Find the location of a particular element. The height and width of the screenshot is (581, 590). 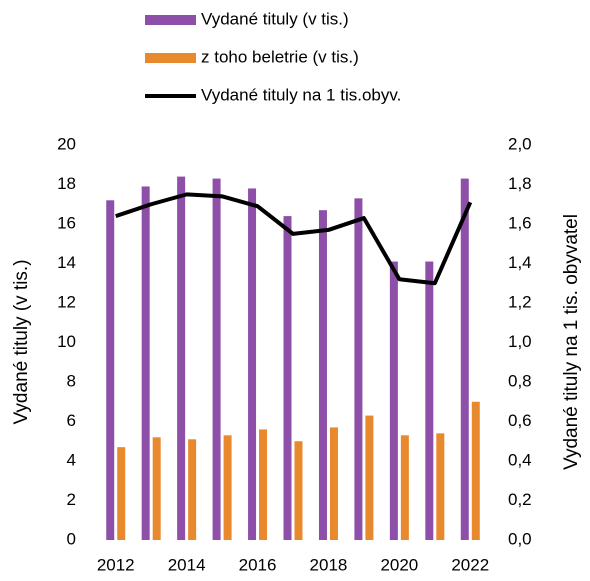

y2-tick-label: 0,0 is located at coordinates (520, 538).